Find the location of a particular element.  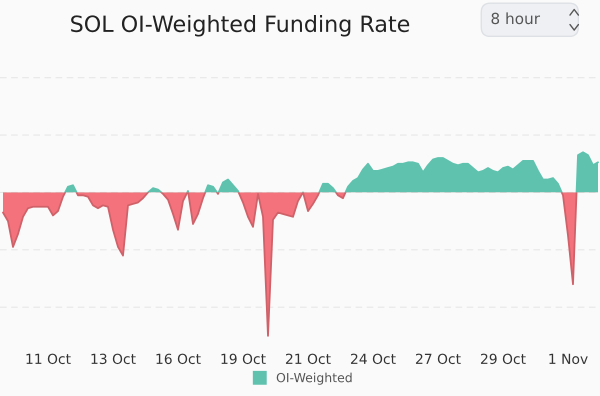

legend-label: OI-Weighted is located at coordinates (314, 378).